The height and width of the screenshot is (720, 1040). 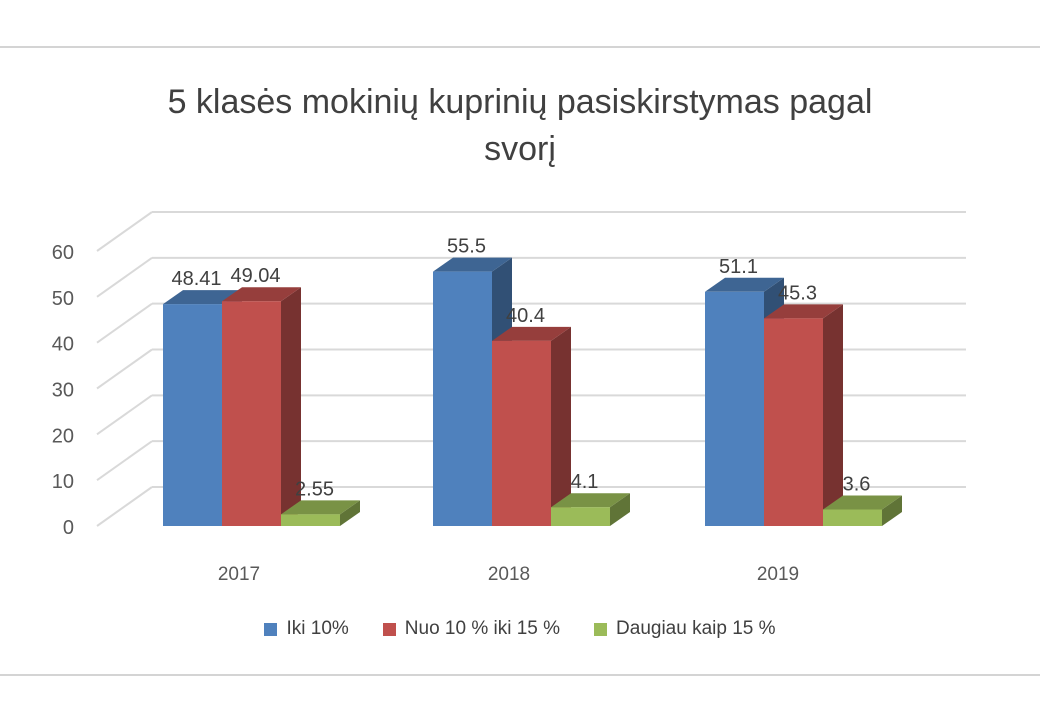 I want to click on data-label-1-0: 49.04, so click(x=255, y=276).